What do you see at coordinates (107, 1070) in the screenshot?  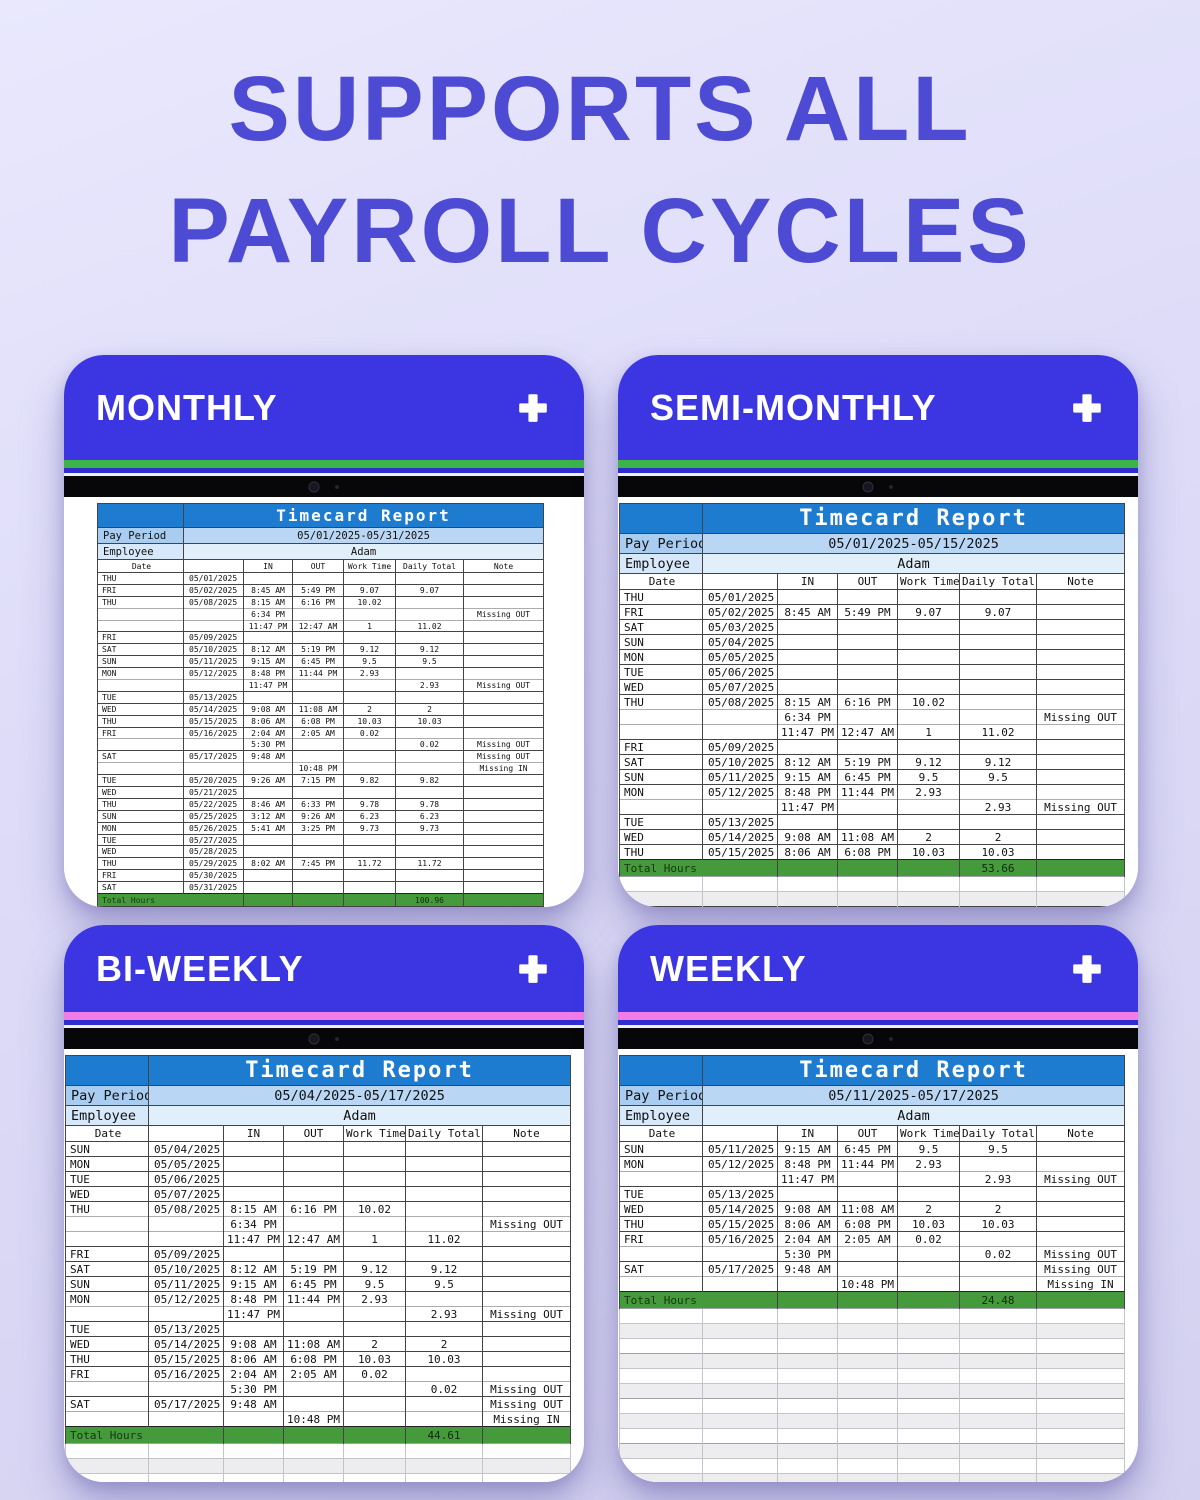 I see `corner-cell` at bounding box center [107, 1070].